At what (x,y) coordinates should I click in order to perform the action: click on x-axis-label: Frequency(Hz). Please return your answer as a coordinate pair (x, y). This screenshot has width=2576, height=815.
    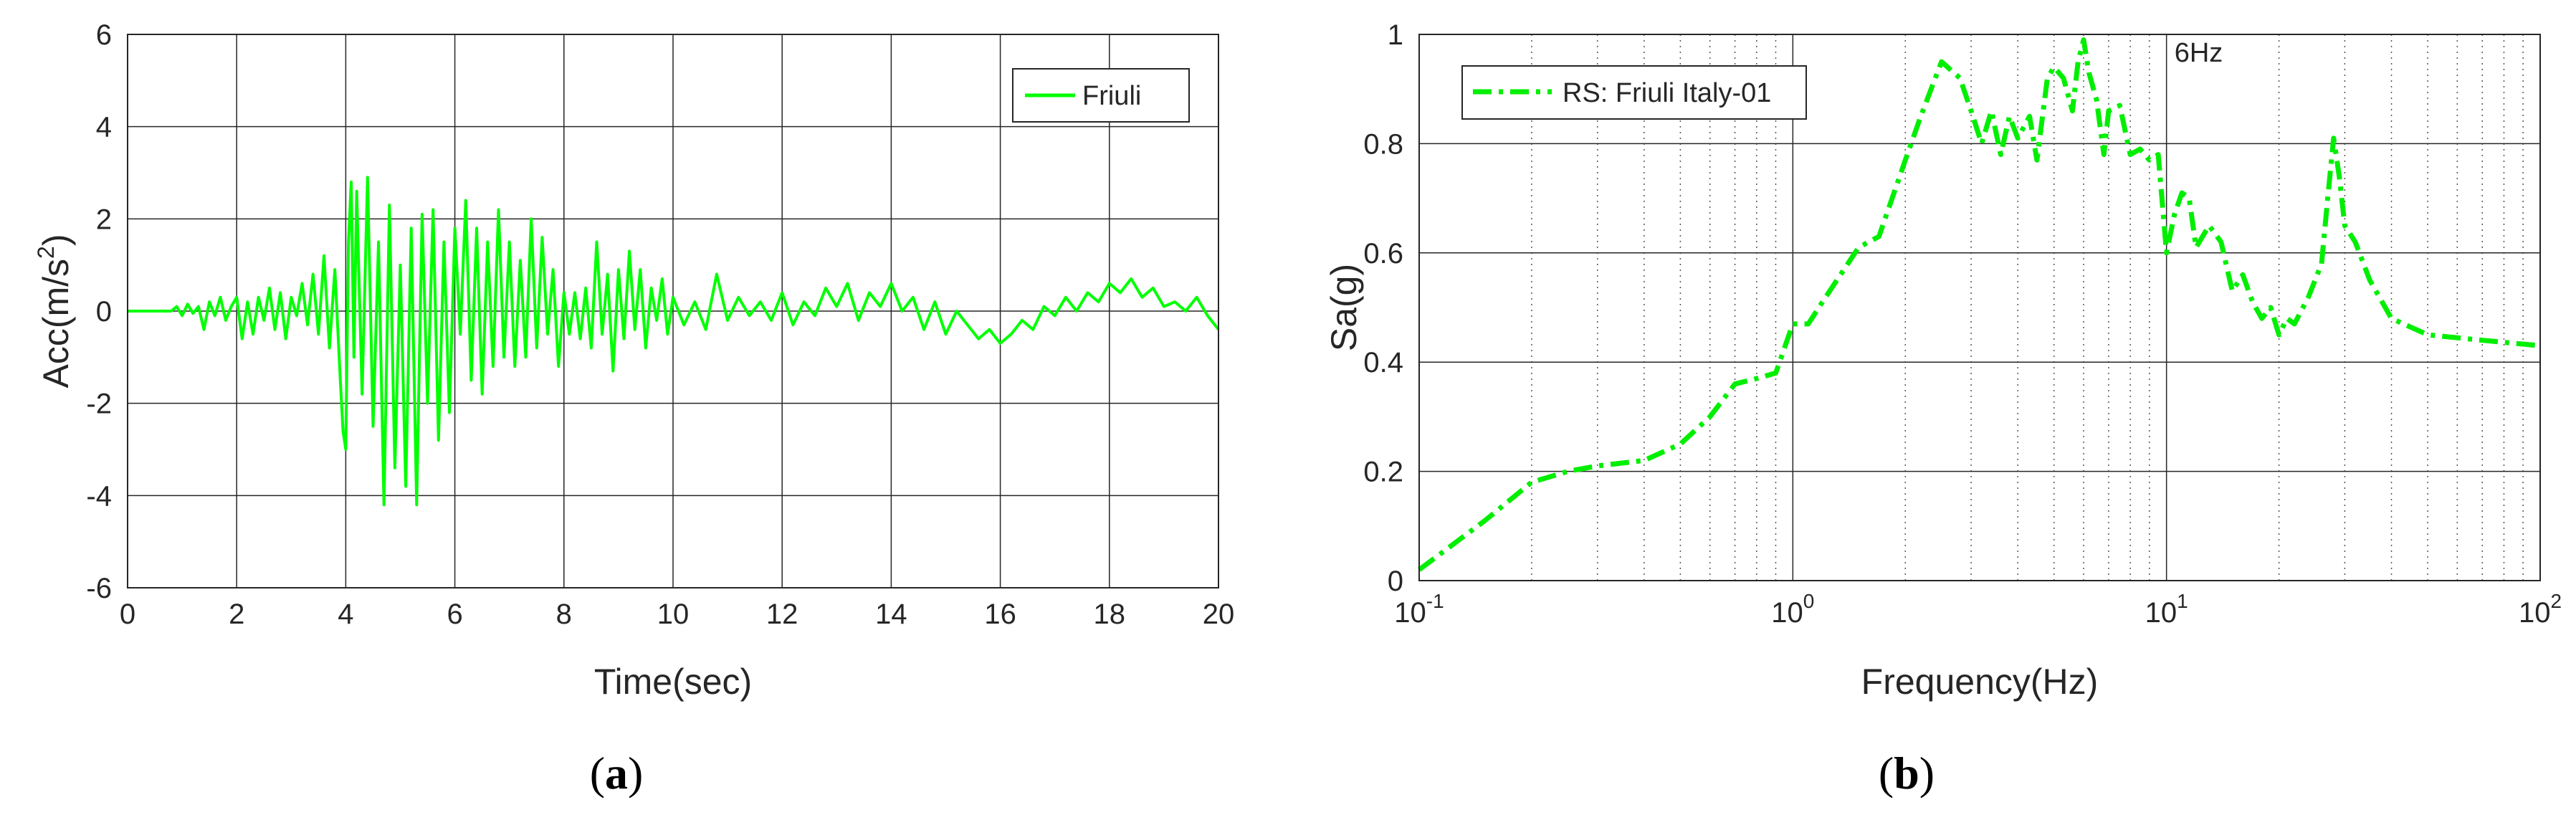
    Looking at the image, I should click on (1980, 682).